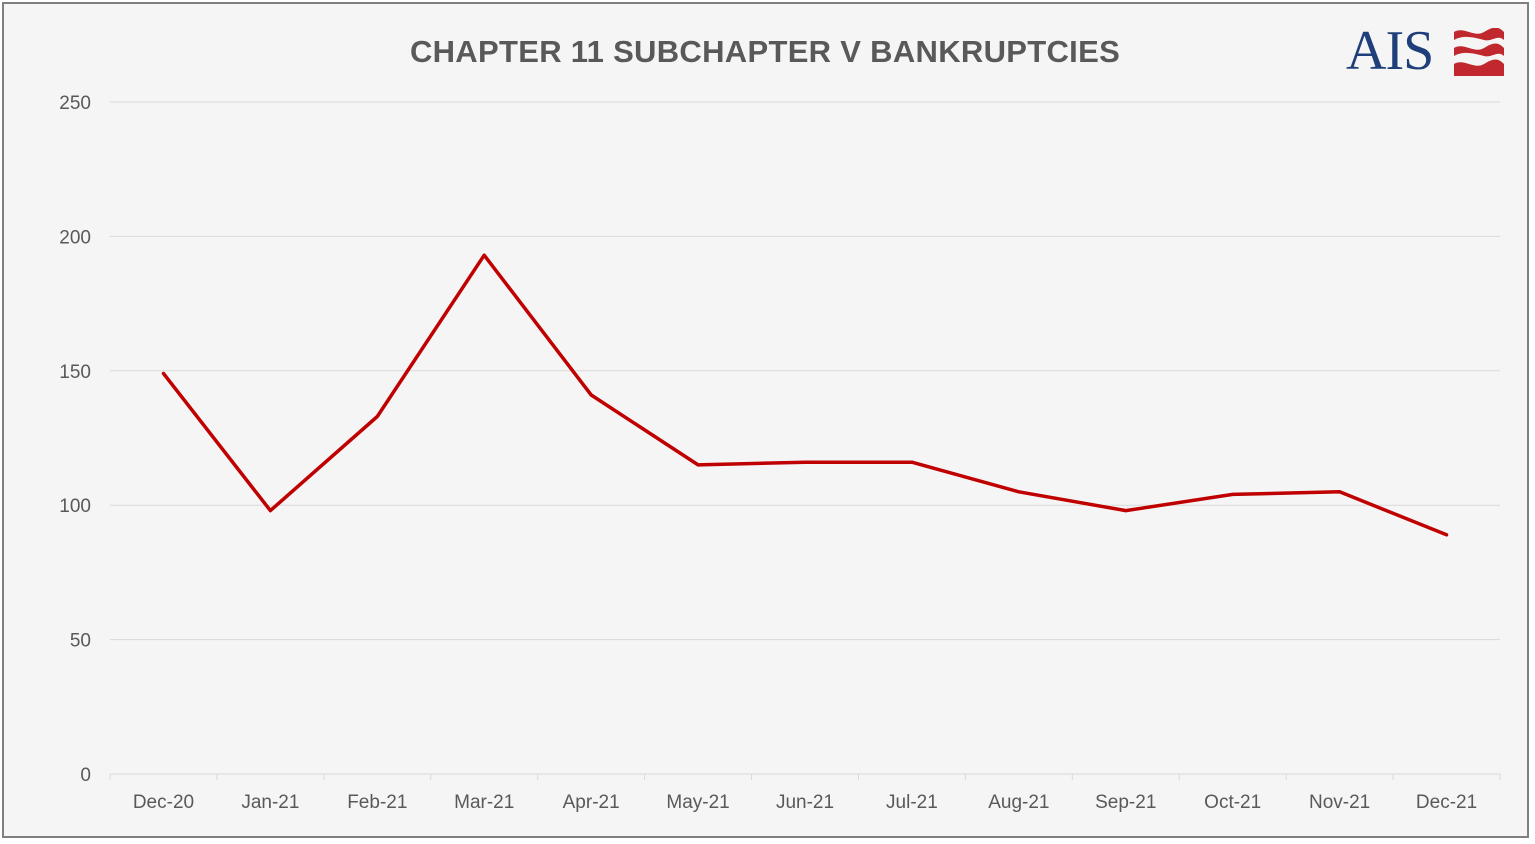 This screenshot has width=1535, height=844. What do you see at coordinates (1232, 802) in the screenshot?
I see `x-tick-label: Oct-21` at bounding box center [1232, 802].